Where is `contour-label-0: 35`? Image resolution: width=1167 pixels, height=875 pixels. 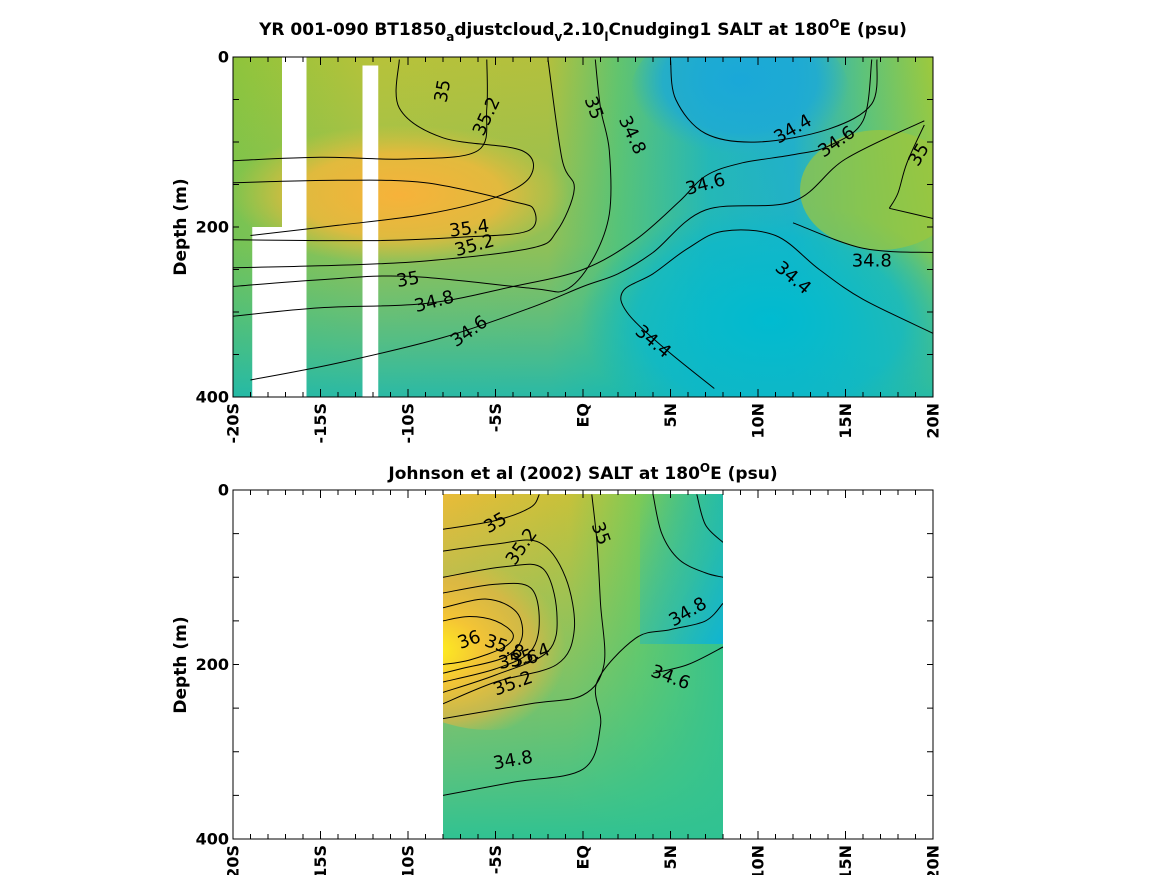 contour-label-0: 35 is located at coordinates (443, 91).